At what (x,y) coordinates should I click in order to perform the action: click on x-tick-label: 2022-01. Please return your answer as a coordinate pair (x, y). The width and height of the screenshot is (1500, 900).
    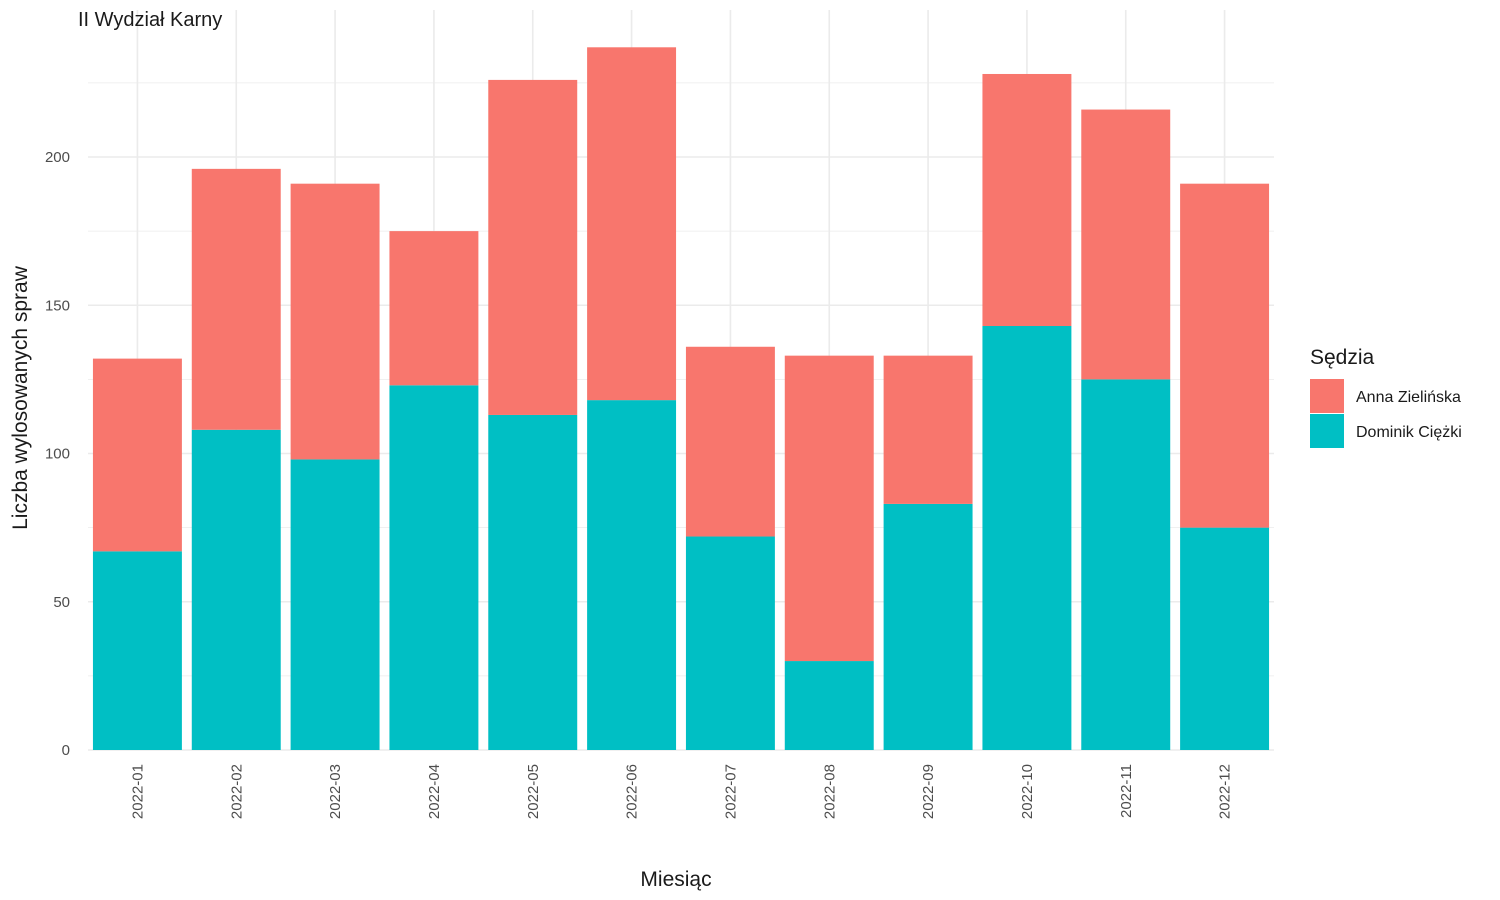
    Looking at the image, I should click on (137, 791).